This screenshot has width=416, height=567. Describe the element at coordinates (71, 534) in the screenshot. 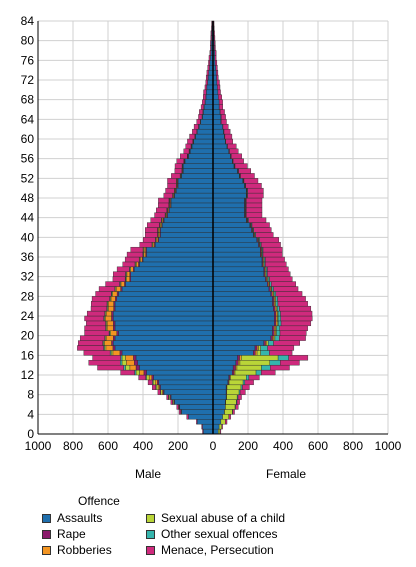

I see `legend-label: Rape` at that location.